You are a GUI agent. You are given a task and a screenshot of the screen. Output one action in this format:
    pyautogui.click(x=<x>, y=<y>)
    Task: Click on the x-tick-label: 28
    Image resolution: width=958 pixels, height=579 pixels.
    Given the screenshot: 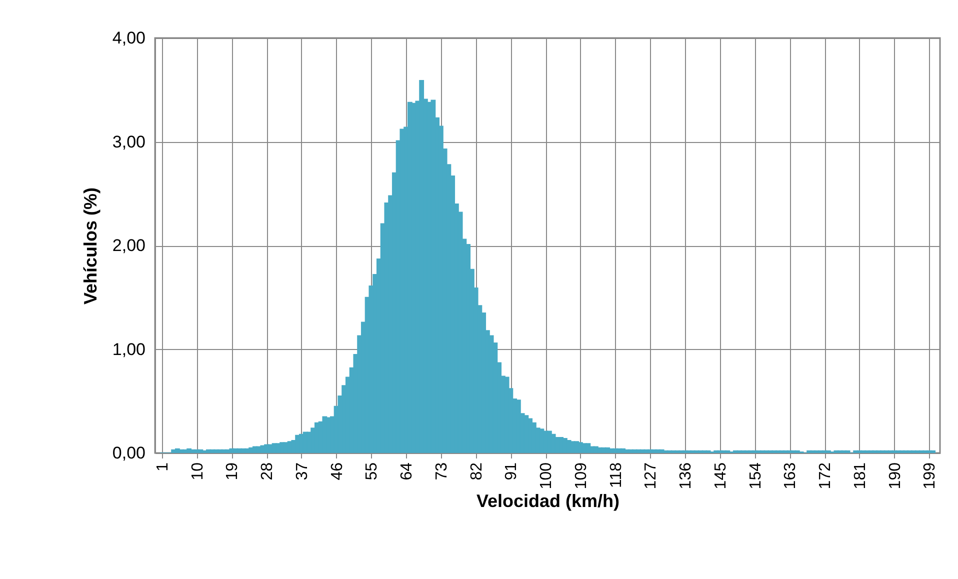 What is the action you would take?
    pyautogui.click(x=267, y=471)
    